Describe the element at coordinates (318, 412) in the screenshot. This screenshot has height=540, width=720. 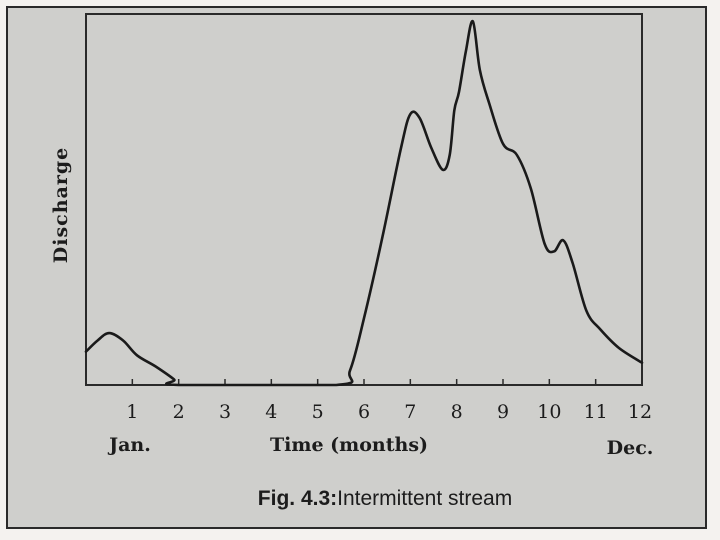
I see `x-tick-label: 5` at that location.